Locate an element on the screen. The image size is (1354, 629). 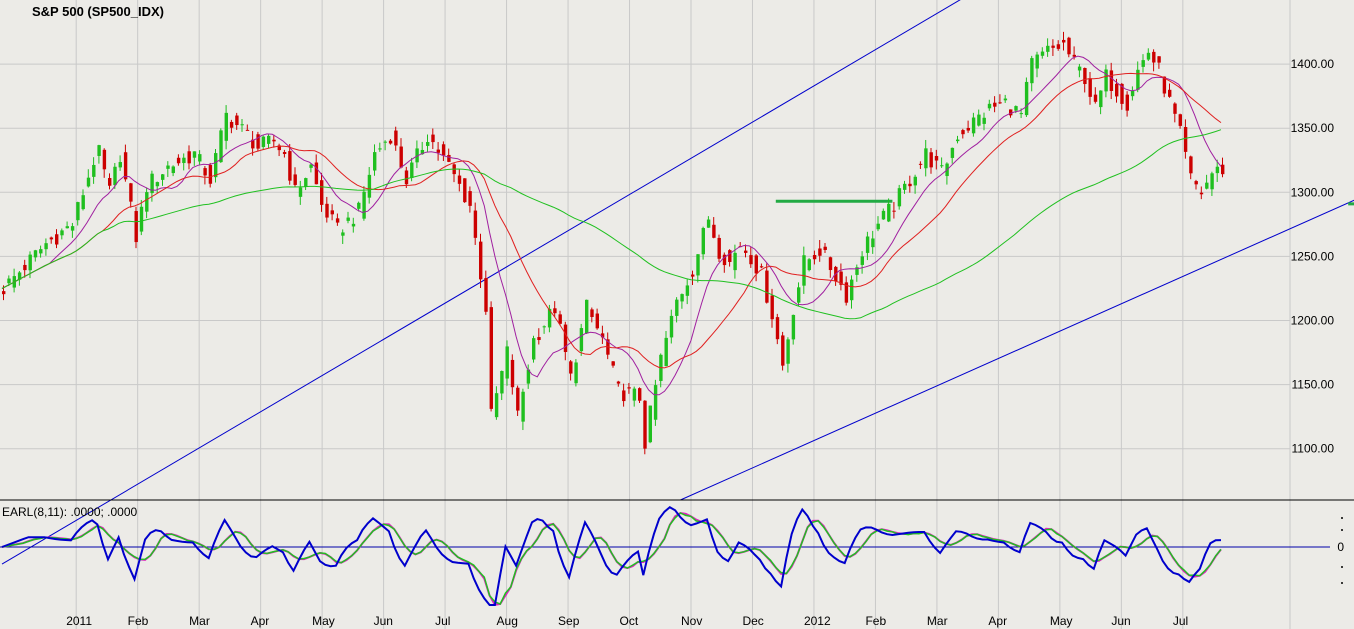
y-tick-label: 1200.00 is located at coordinates (1313, 321).